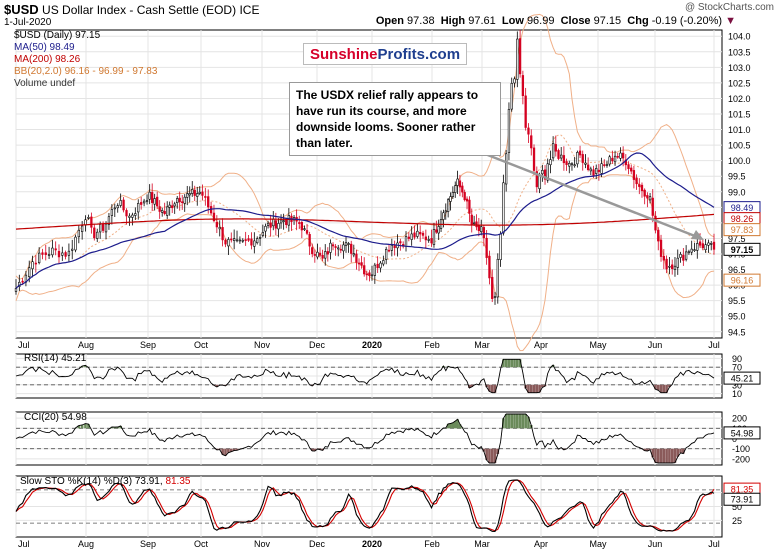  What do you see at coordinates (737, 239) in the screenshot?
I see `y-tick-label: 97.5` at bounding box center [737, 239].